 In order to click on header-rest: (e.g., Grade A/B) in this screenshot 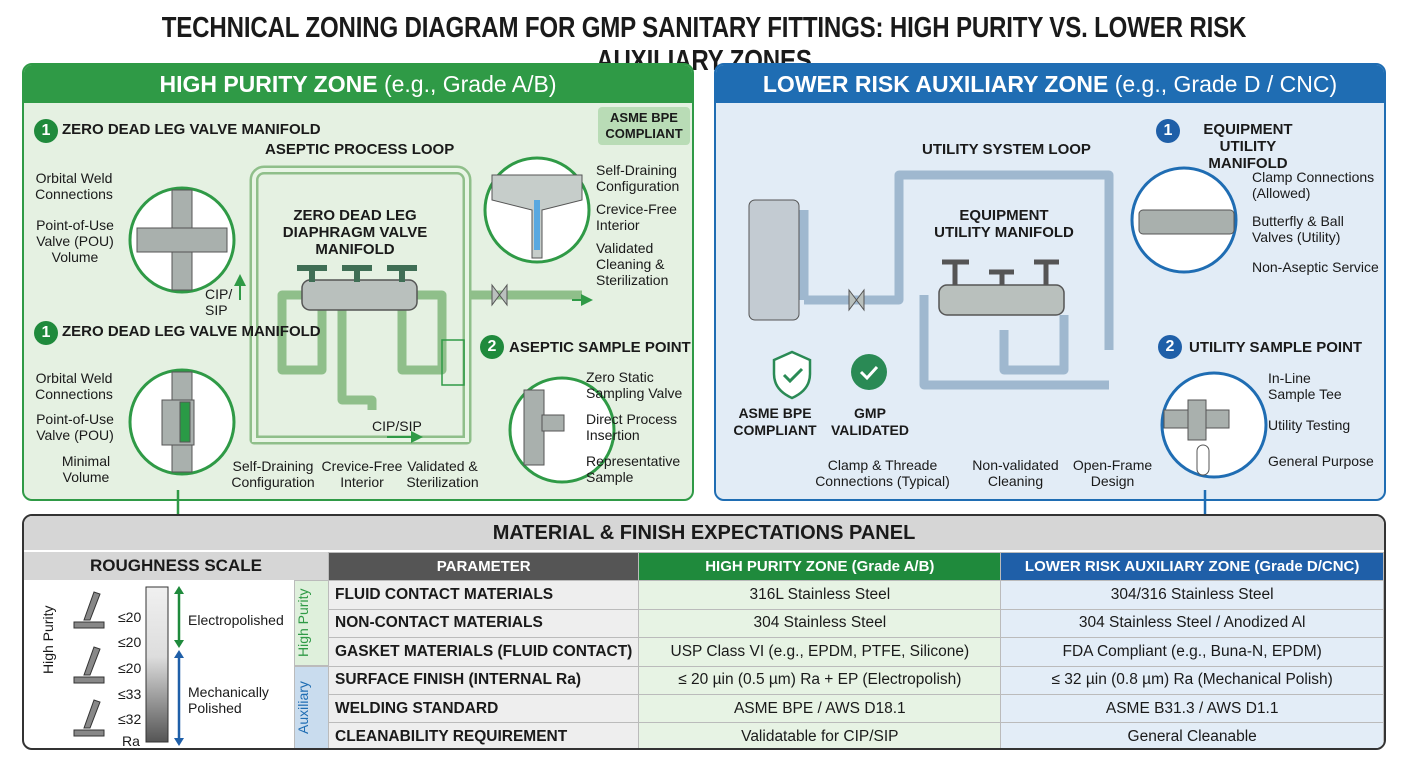, I will do `click(467, 84)`.